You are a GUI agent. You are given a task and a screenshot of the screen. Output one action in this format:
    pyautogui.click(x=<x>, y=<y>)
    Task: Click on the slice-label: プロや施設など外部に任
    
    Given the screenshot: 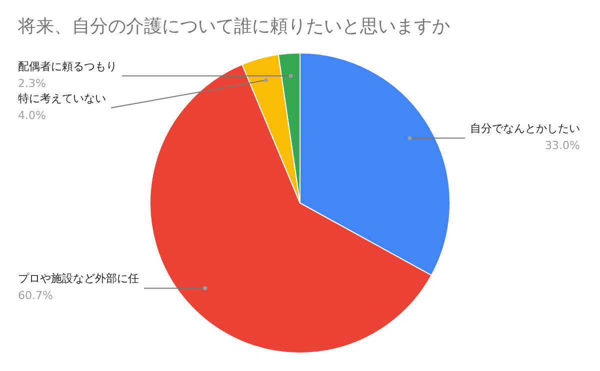 What is the action you would take?
    pyautogui.click(x=78, y=279)
    